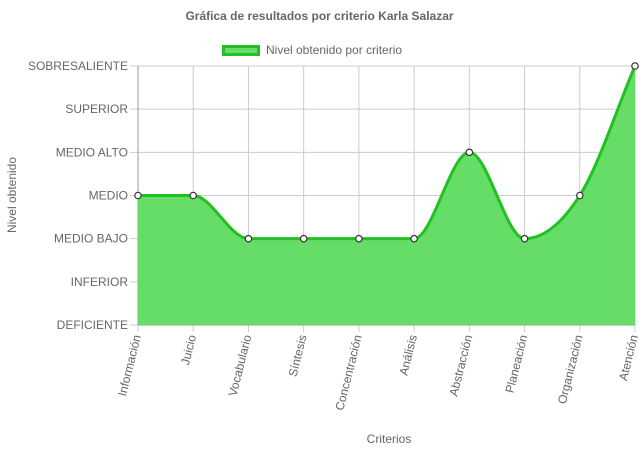 This screenshot has width=639, height=452. I want to click on x-axis-title: Criterios, so click(389, 439).